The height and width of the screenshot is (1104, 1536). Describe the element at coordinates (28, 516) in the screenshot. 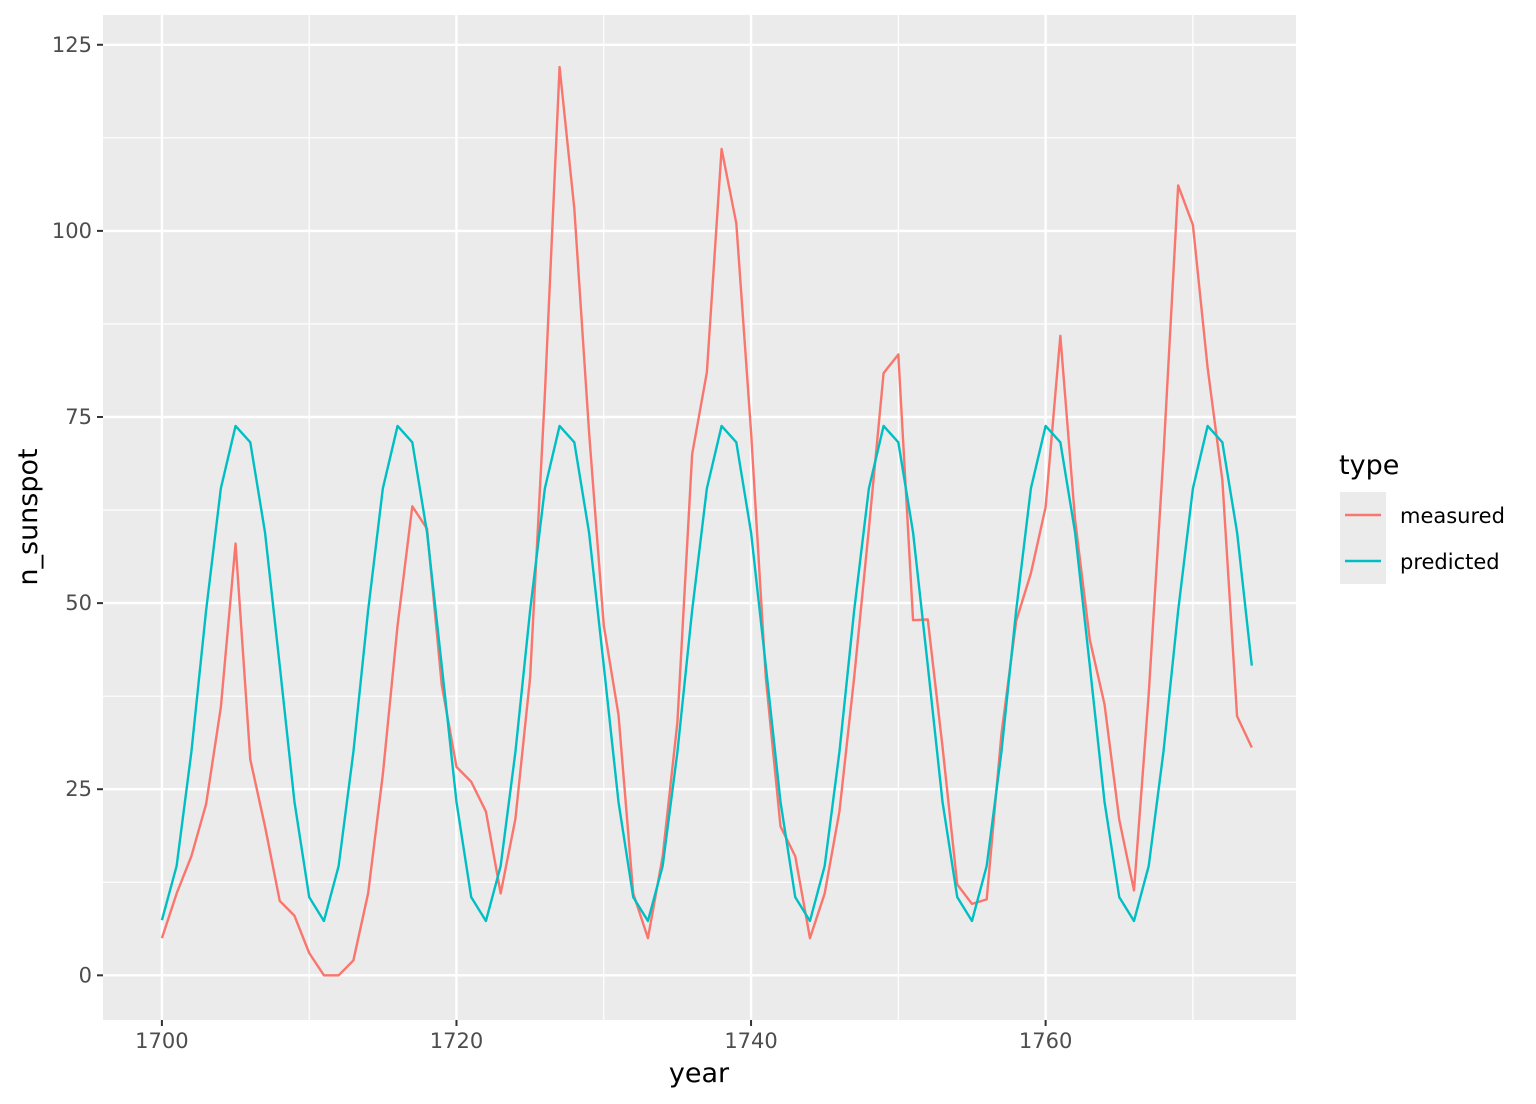

I see `y-axis-title: n_sunspot` at that location.